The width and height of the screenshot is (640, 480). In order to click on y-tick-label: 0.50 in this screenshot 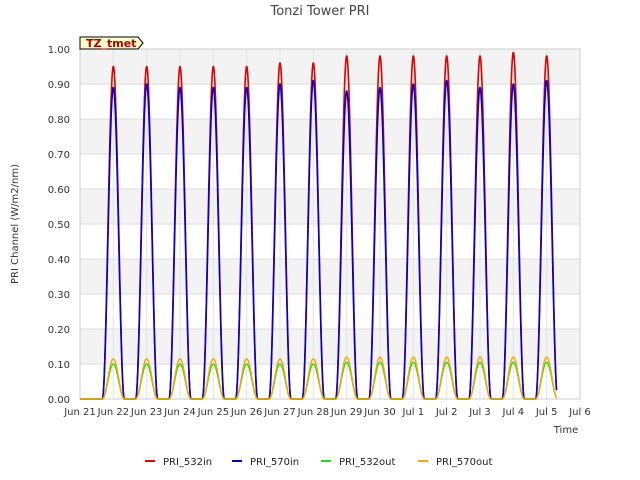, I will do `click(59, 225)`.